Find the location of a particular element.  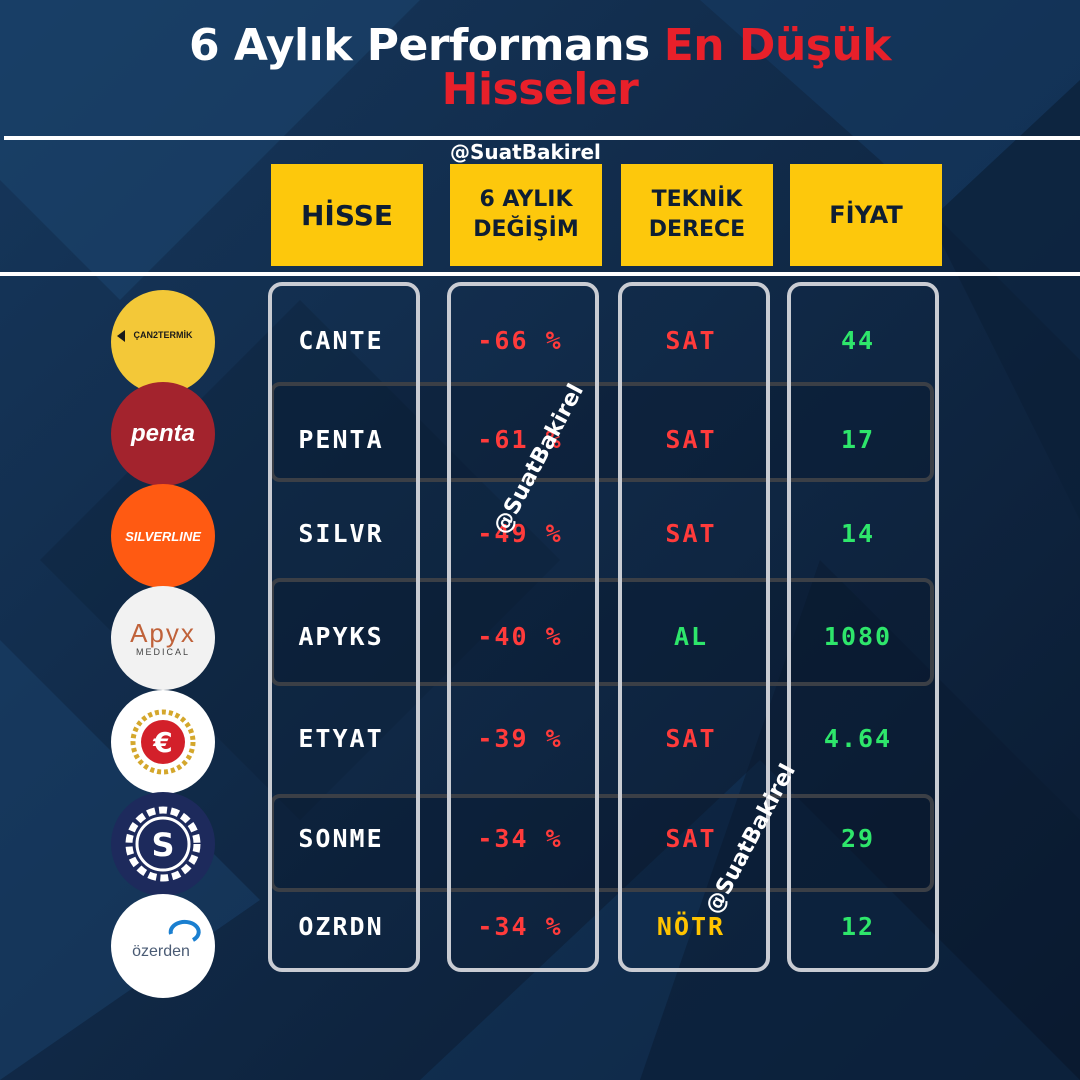

header-degisim-line2: DEĞİŞİM is located at coordinates (526, 229).